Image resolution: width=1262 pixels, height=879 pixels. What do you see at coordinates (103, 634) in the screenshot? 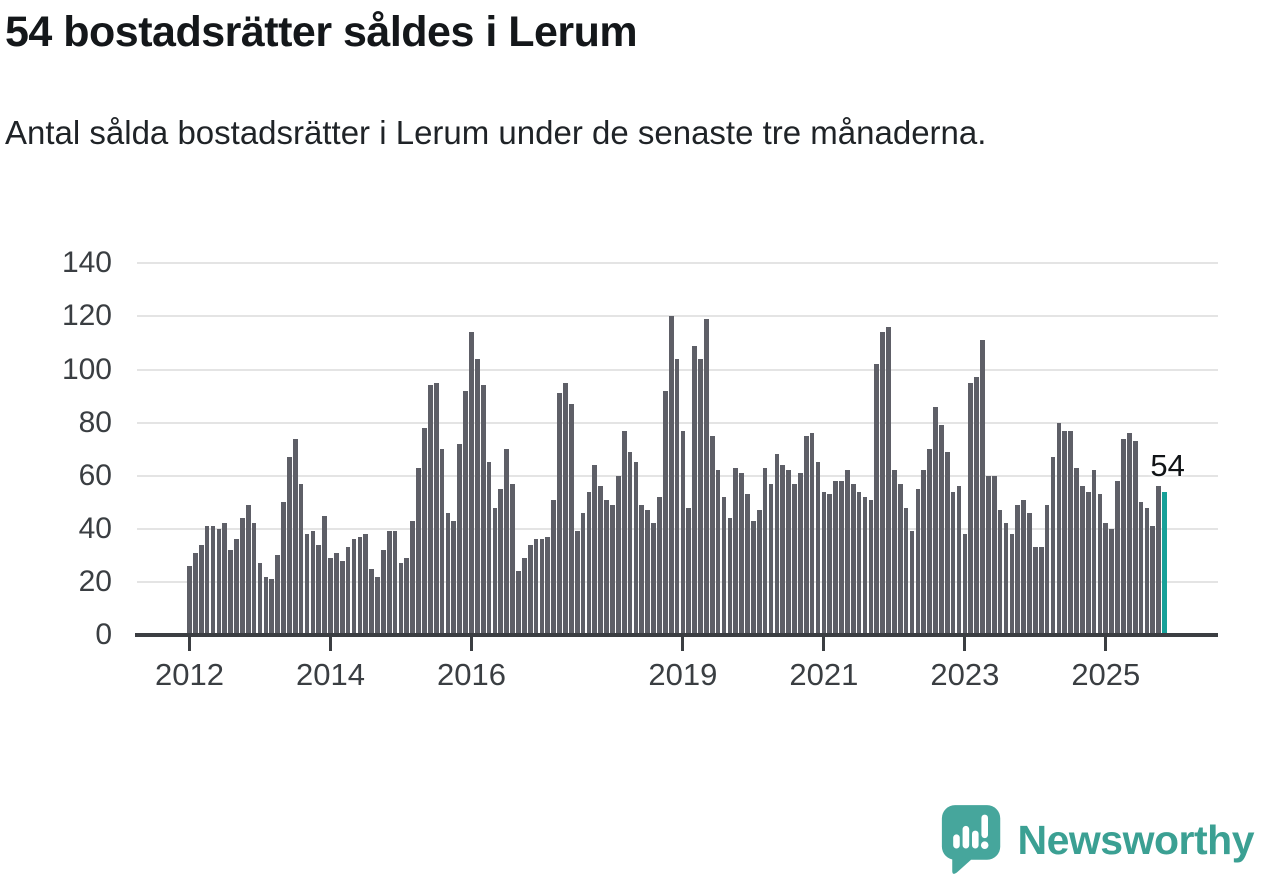
I see `y-tick-label-0: 0` at bounding box center [103, 634].